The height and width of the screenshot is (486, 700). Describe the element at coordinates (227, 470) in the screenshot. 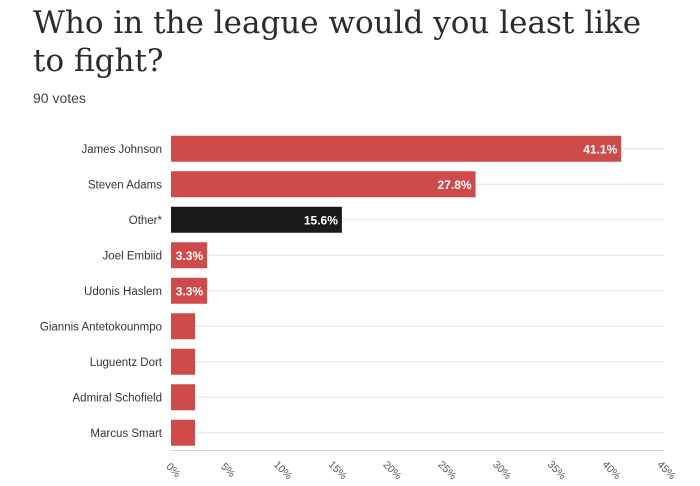

I see `x-tick-label: 5%` at that location.